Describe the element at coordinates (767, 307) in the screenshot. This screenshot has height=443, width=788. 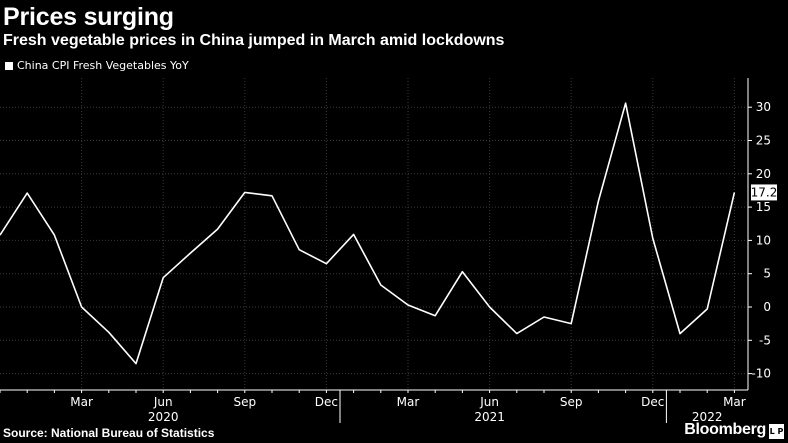
I see `y-tick-label: 0` at that location.